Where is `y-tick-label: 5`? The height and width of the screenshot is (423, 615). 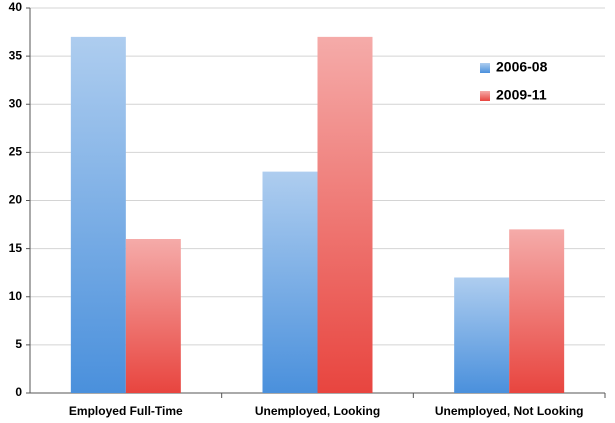 y-tick-label: 5 is located at coordinates (18, 344).